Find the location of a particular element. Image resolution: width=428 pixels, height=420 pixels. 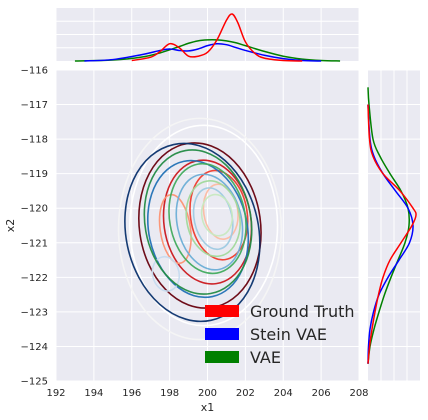

x-marginal-grid is located at coordinates (207, 34).